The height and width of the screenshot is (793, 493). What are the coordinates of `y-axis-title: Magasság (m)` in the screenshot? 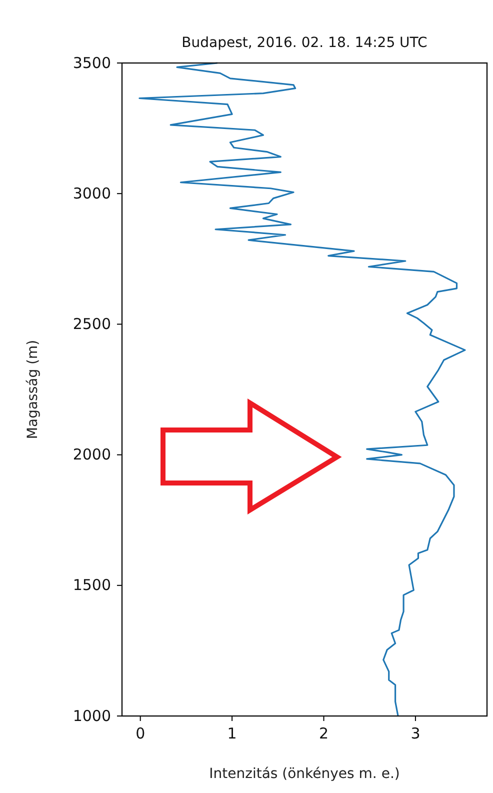 It's located at (33, 390).